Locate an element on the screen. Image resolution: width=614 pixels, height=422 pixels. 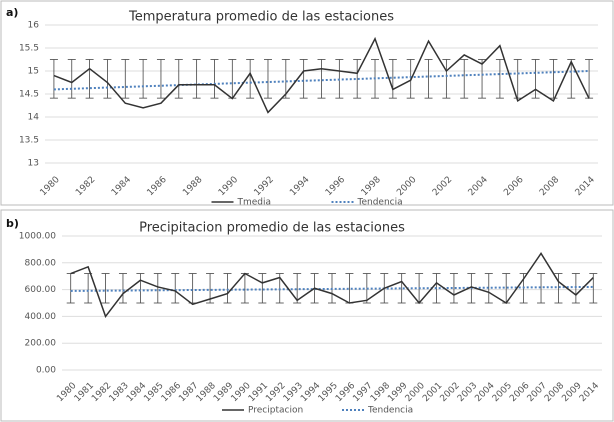
y-tick-label: 800.00 is located at coordinates (41, 263).